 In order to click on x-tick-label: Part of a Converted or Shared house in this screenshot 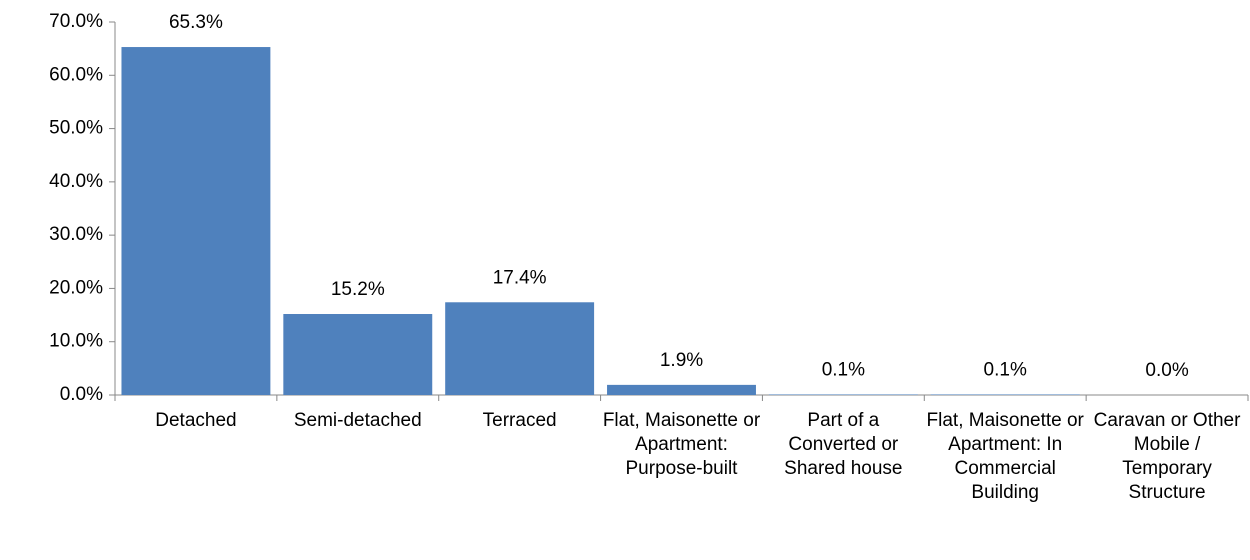, I will do `click(843, 444)`.